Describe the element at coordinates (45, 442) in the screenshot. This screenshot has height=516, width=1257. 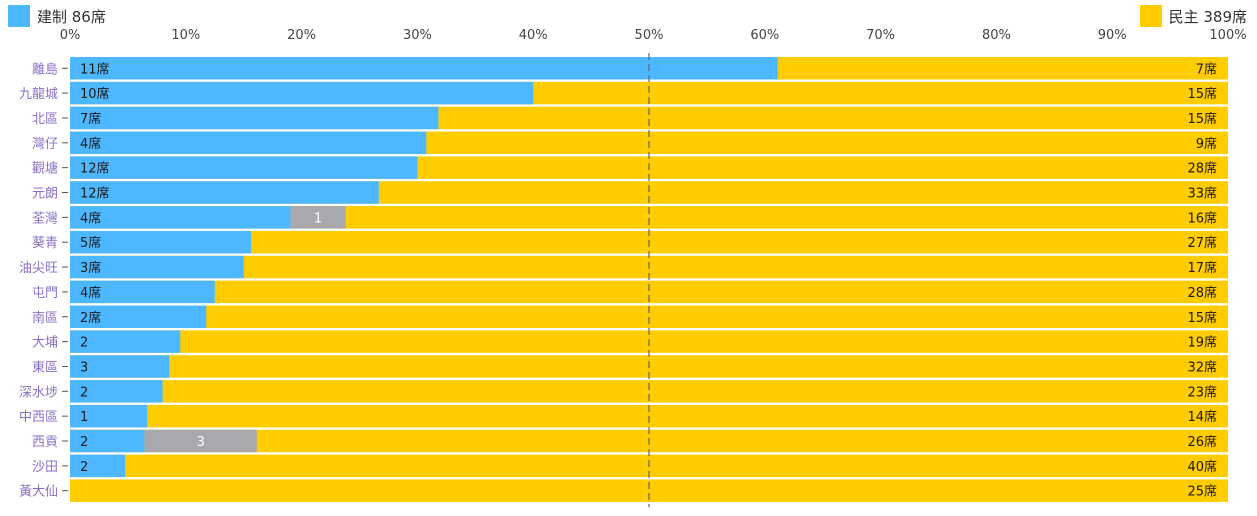
I see `district-label: 西貢` at that location.